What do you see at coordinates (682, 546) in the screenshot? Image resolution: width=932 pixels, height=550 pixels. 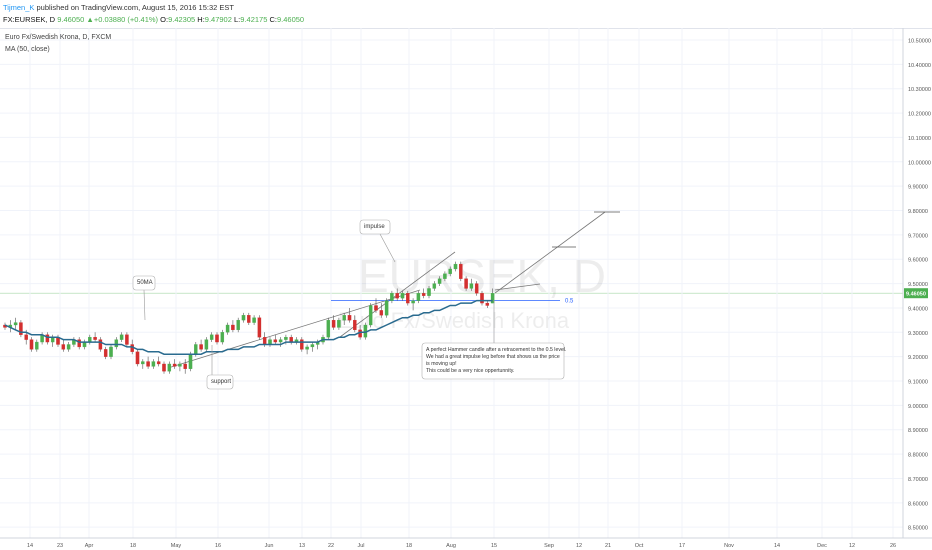 I see `time-tick-label: 17` at bounding box center [682, 546].